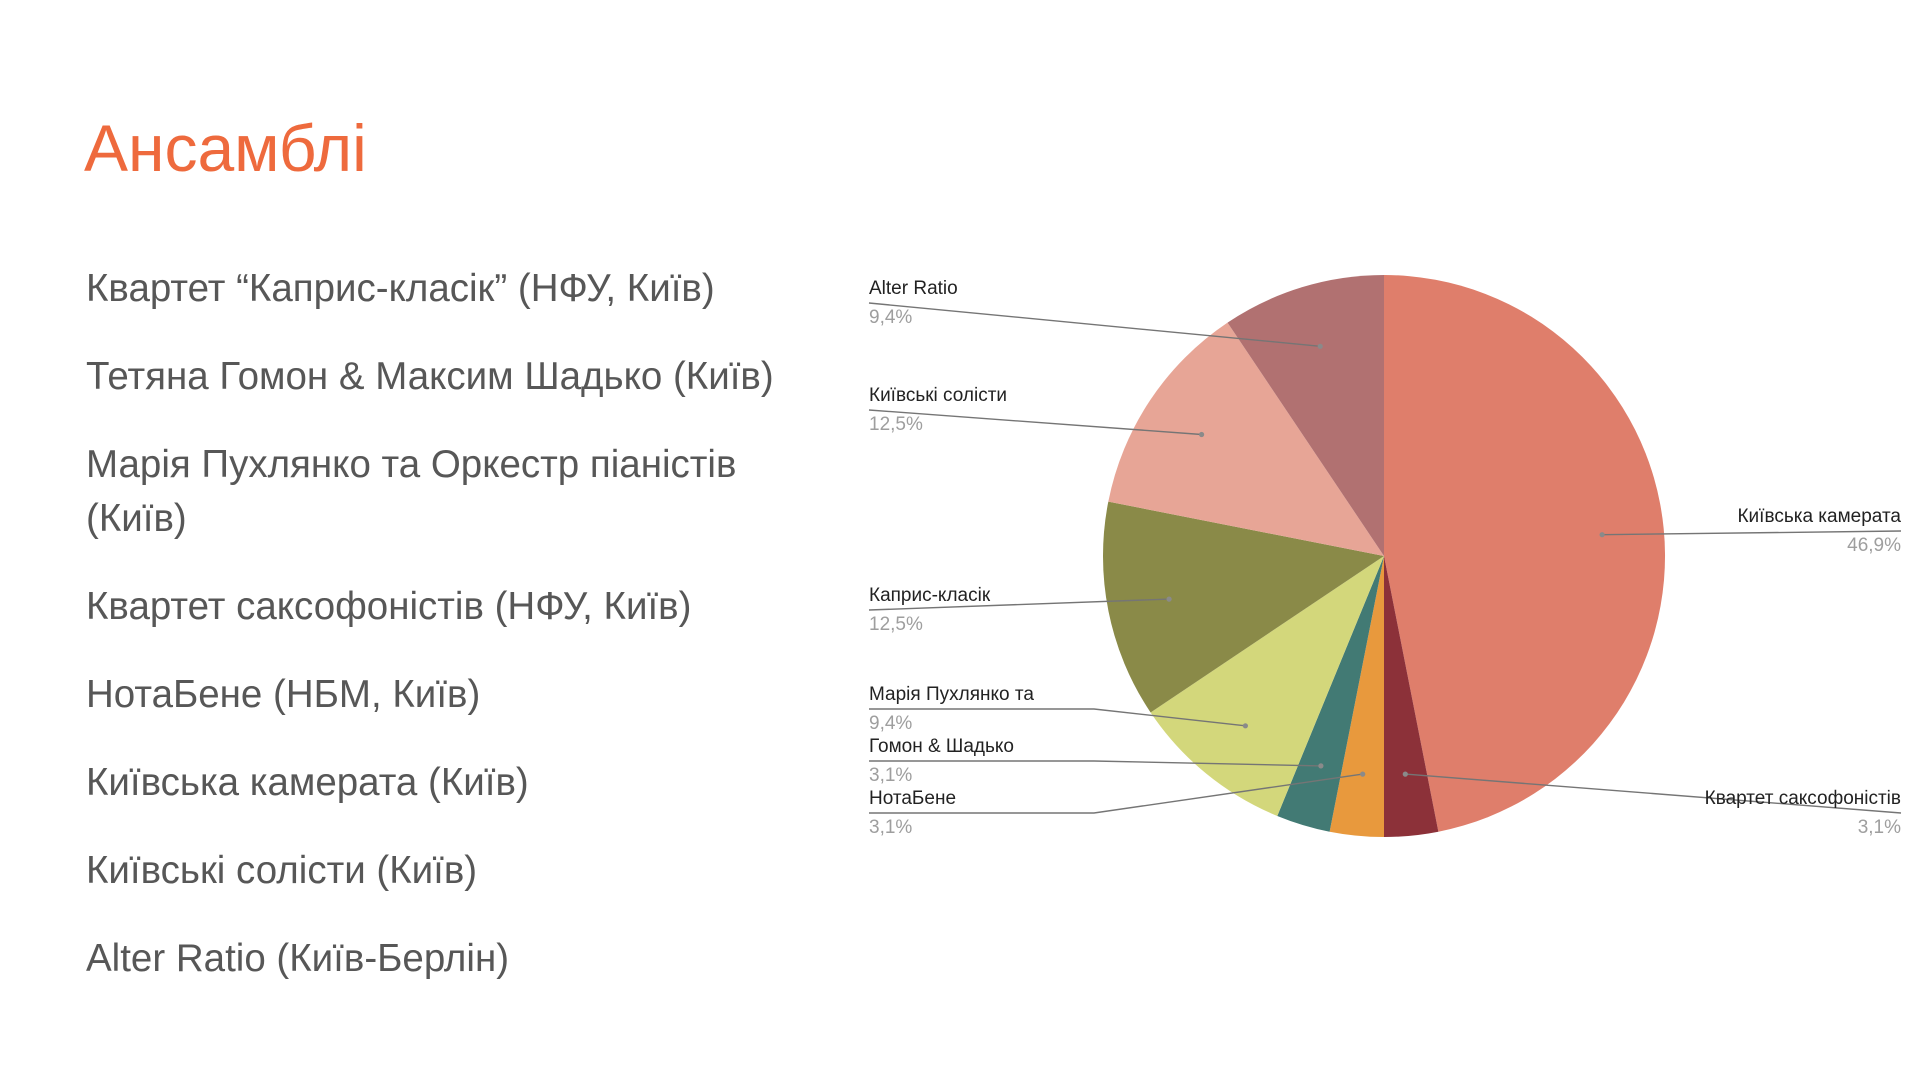  Describe the element at coordinates (307, 782) in the screenshot. I see `ensemble-item: Київська камерата (Київ)` at that location.